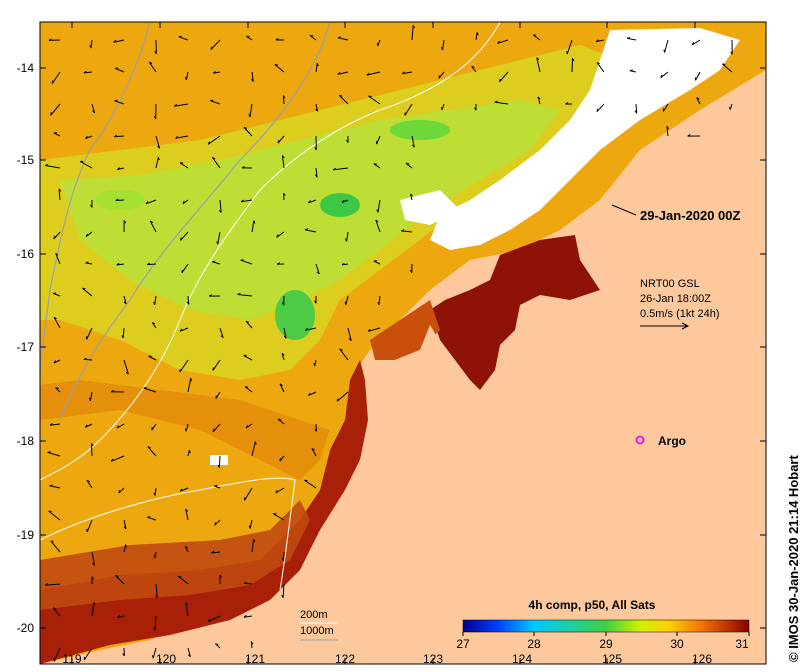 This screenshot has height=672, width=809. What do you see at coordinates (185, 430) in the screenshot?
I see `orange-field` at bounding box center [185, 430].